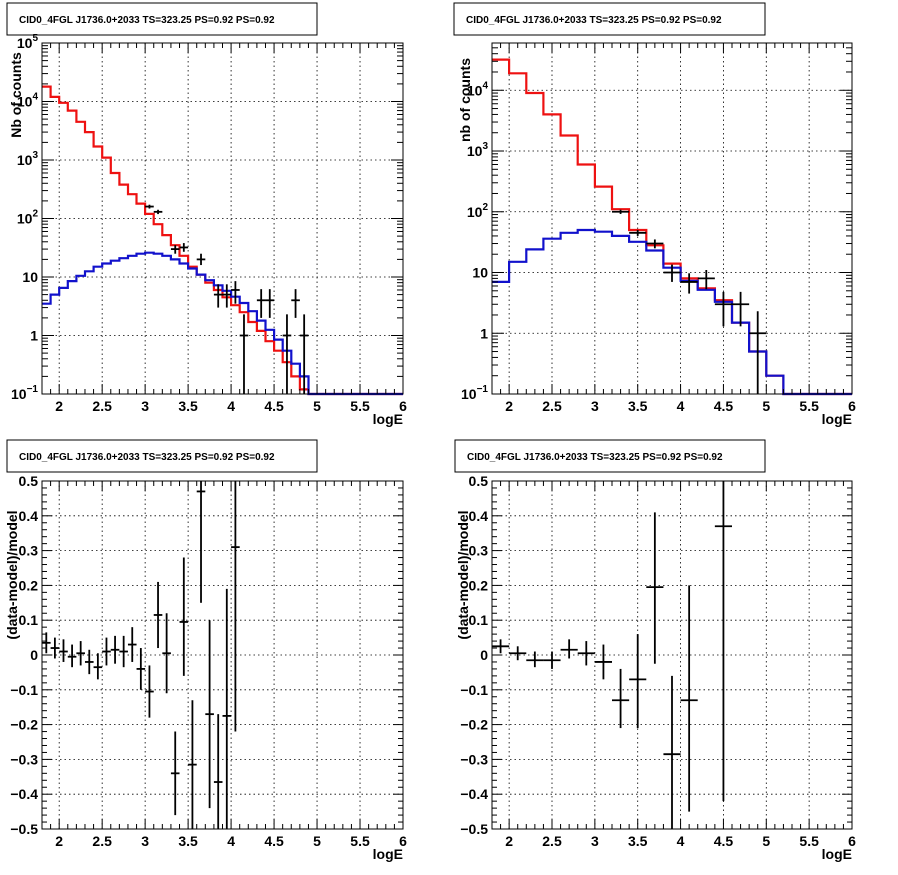  I want to click on y-axis-label: Nb of counts, so click(16, 95).